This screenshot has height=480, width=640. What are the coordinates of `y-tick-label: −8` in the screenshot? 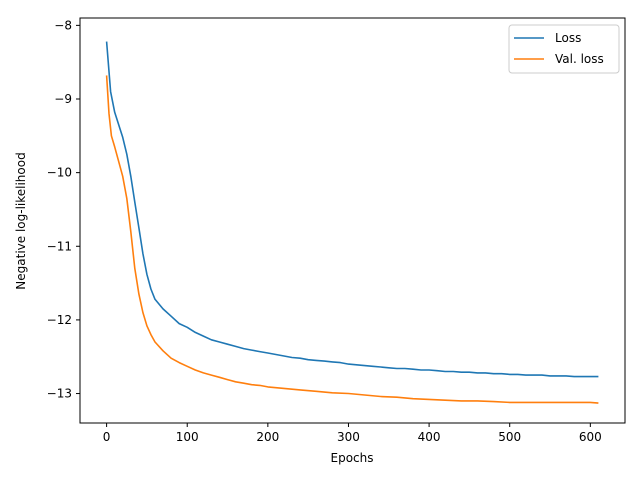 It's located at (63, 25).